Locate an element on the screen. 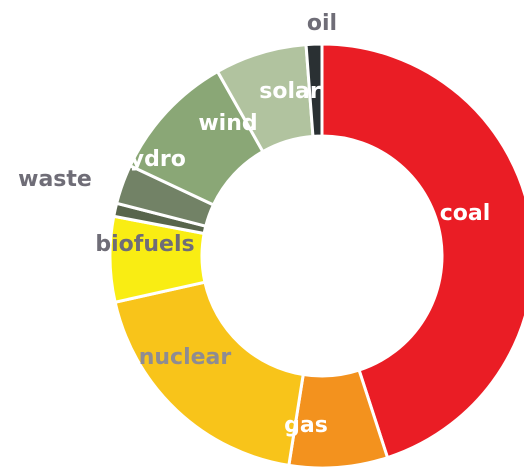 Image resolution: width=524 pixels, height=468 pixels. label-coal: coal is located at coordinates (465, 213).